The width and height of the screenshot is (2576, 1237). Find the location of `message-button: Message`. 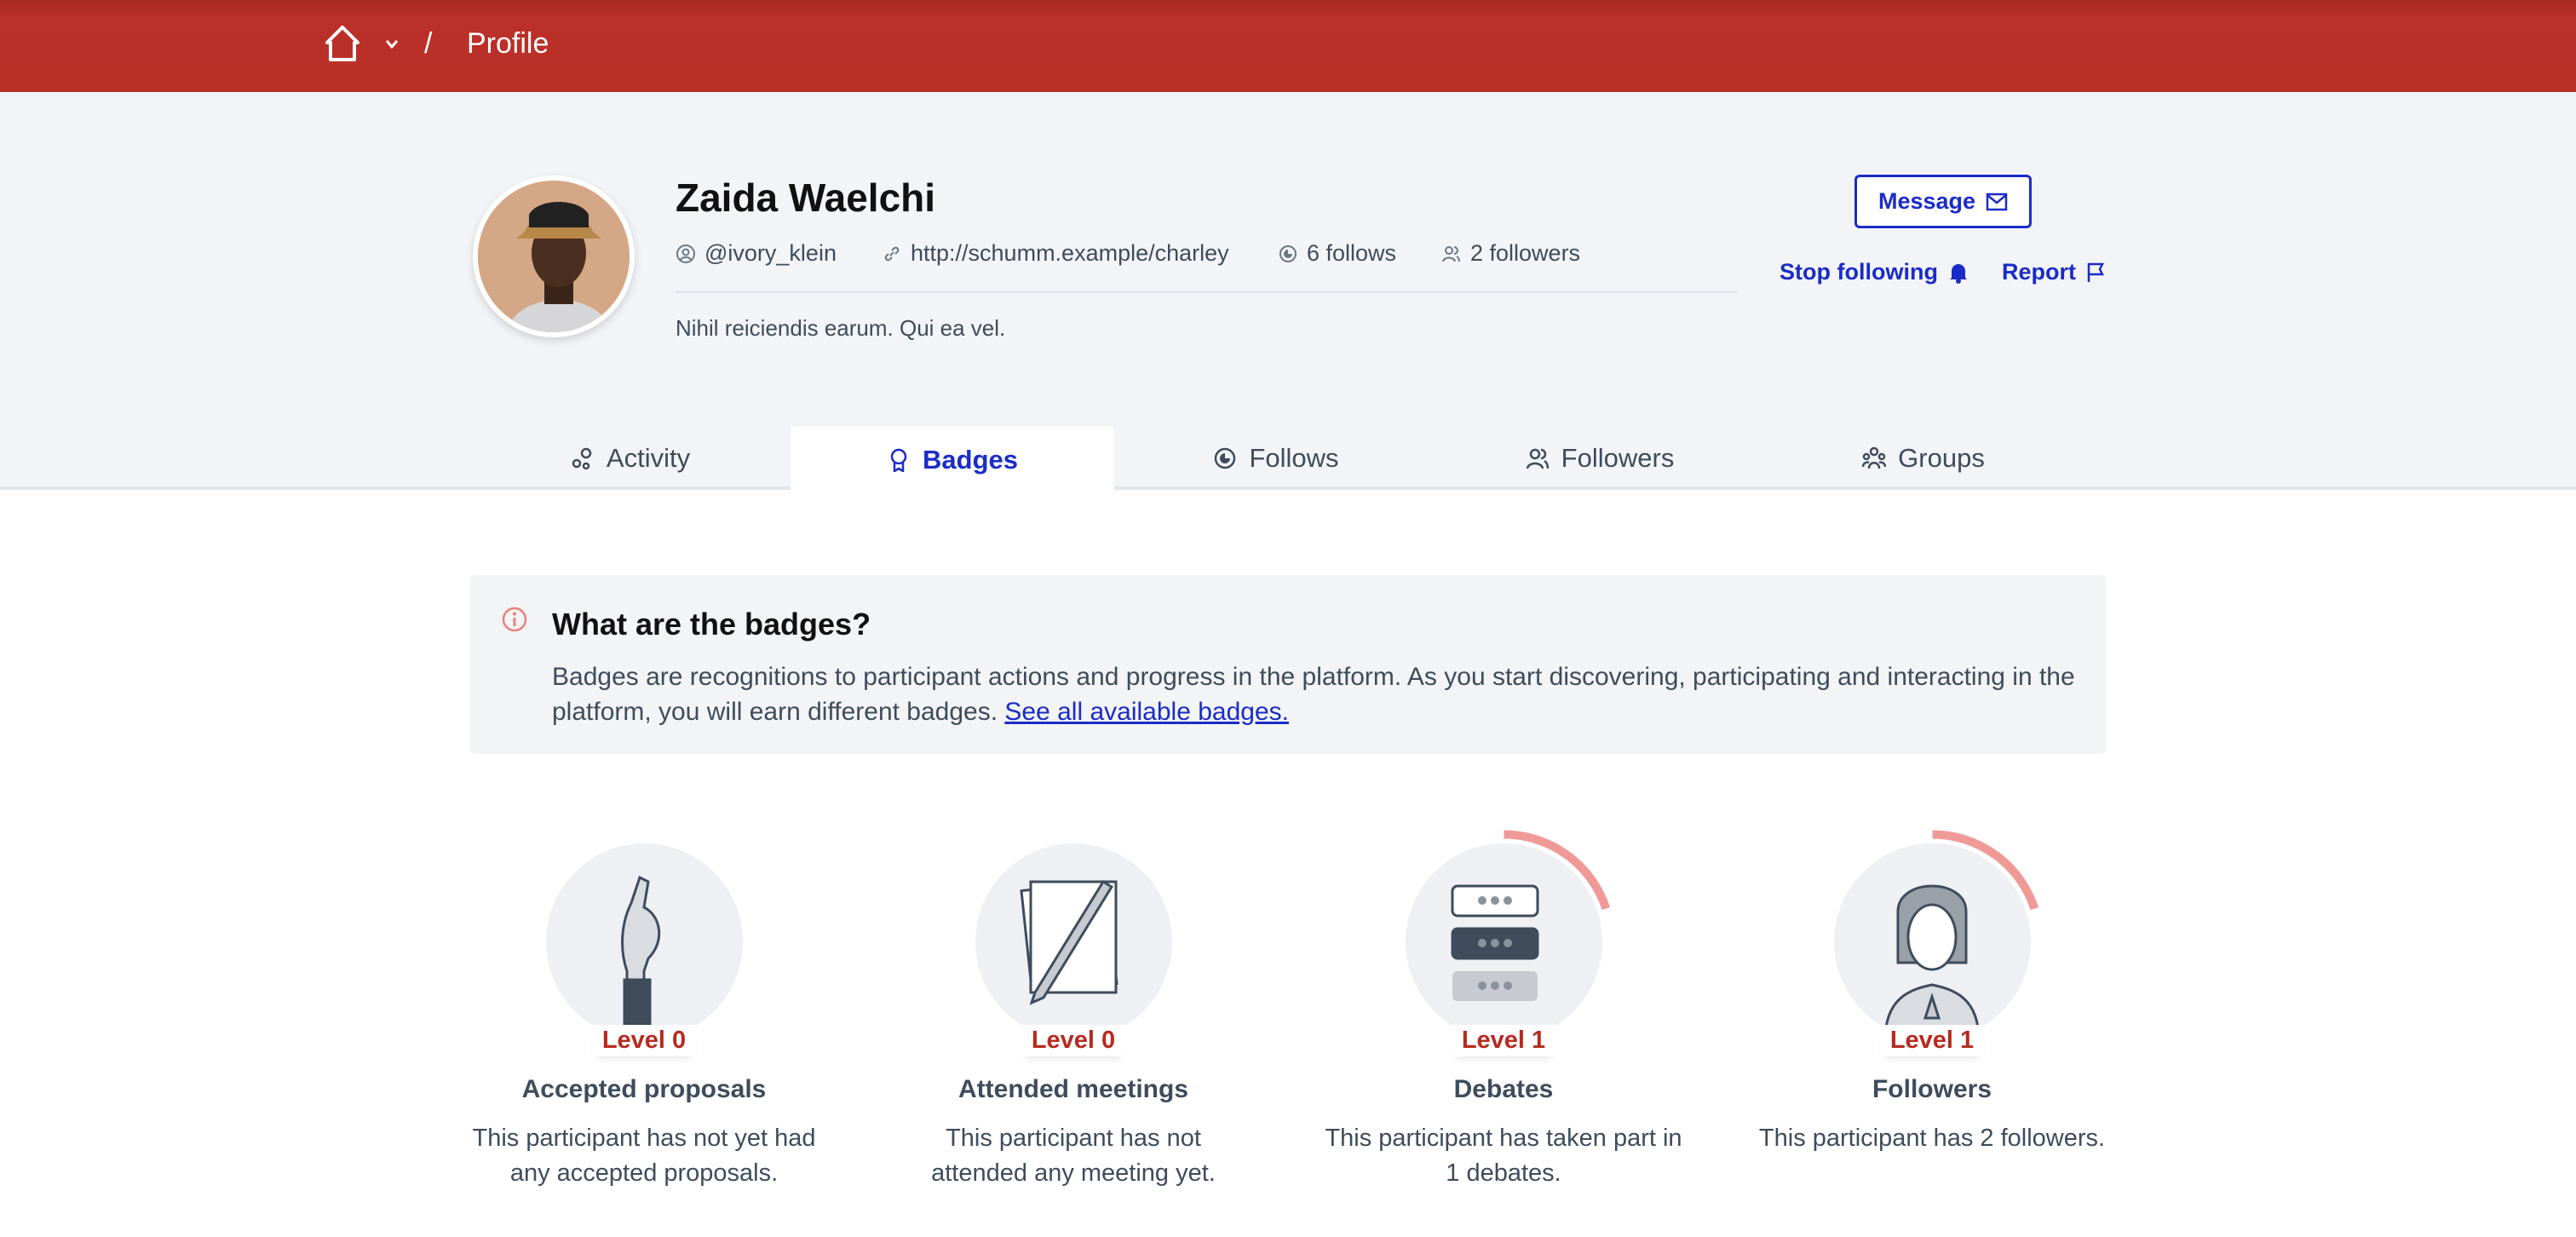

message-button: Message is located at coordinates (1943, 201).